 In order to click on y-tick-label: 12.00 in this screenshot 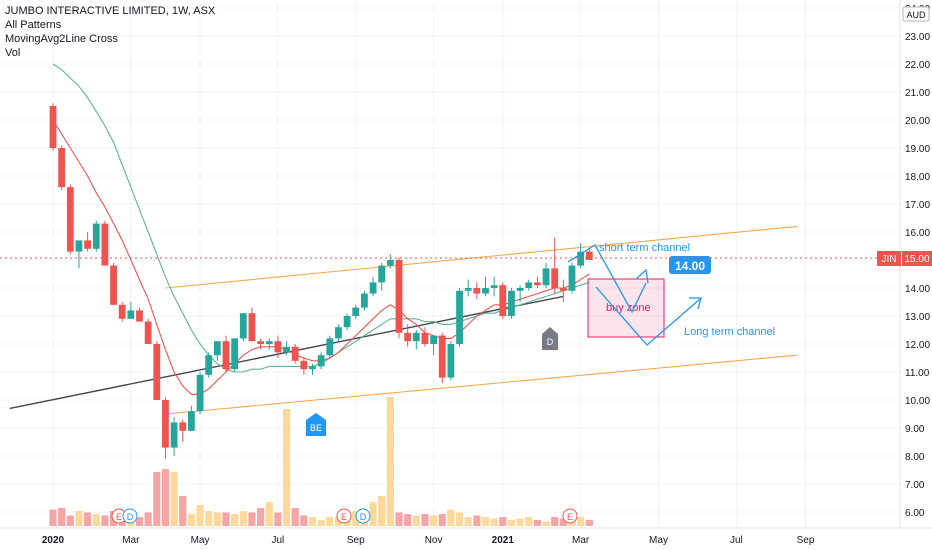, I will do `click(917, 345)`.